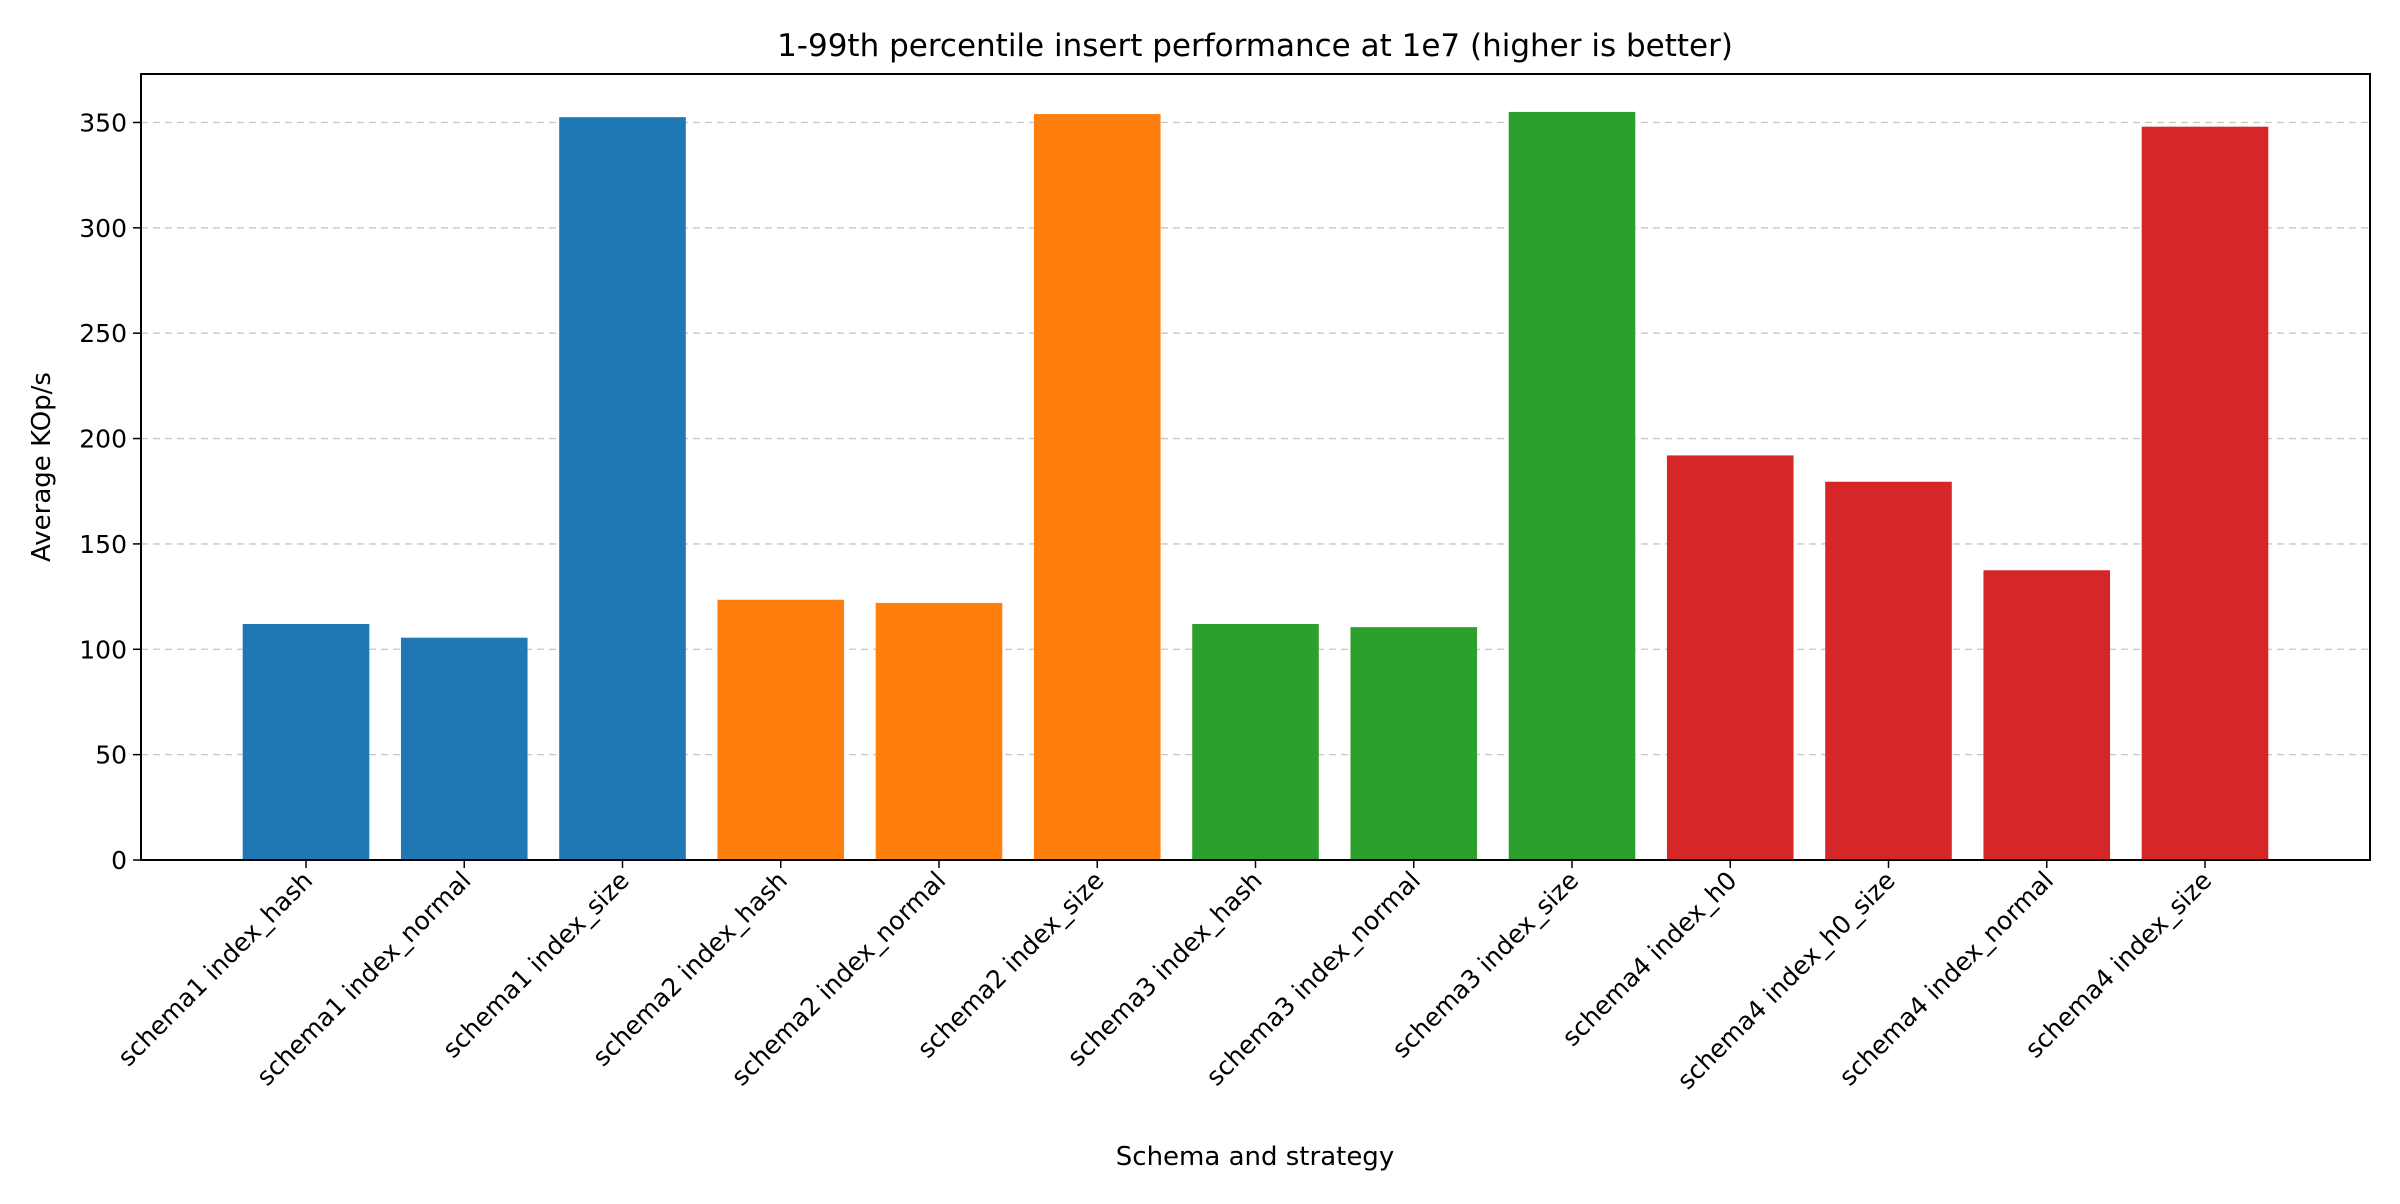  Describe the element at coordinates (103, 122) in the screenshot. I see `y-tick-label: 350` at that location.